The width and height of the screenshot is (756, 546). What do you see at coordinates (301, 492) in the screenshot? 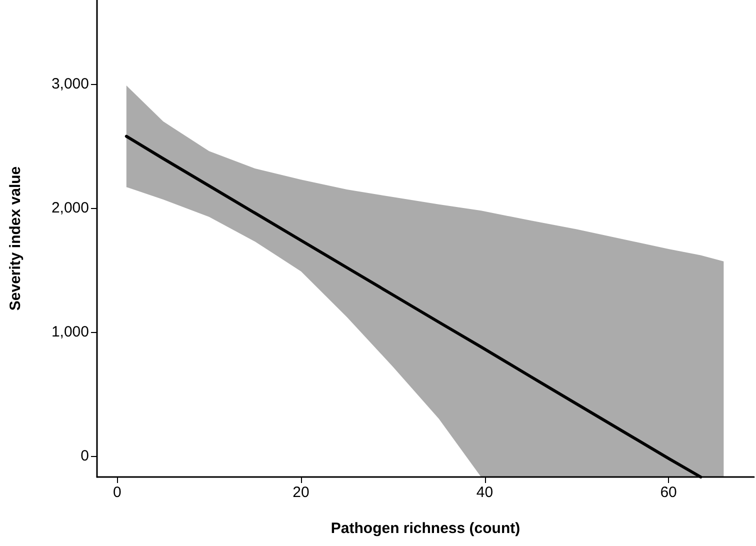
I see `x-tick-label: 20` at bounding box center [301, 492].